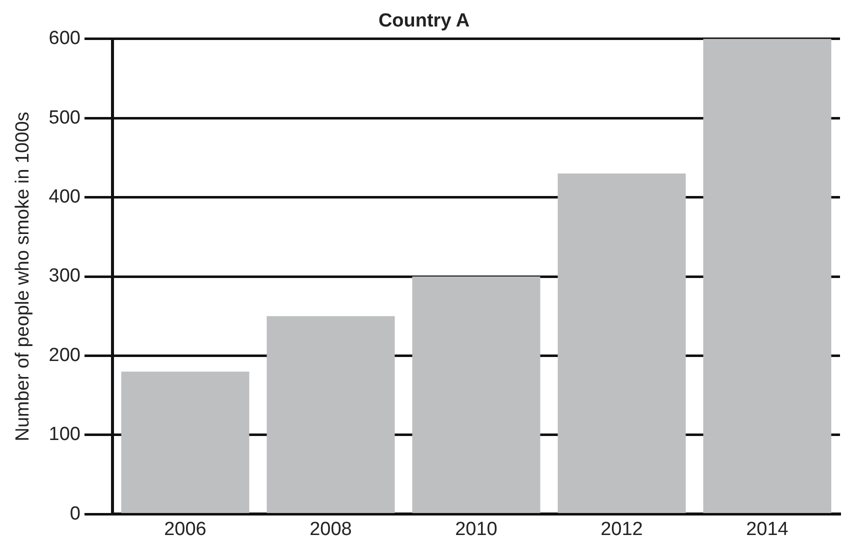 Image resolution: width=850 pixels, height=553 pixels. Describe the element at coordinates (64, 39) in the screenshot. I see `y-tick-label: 600` at that location.